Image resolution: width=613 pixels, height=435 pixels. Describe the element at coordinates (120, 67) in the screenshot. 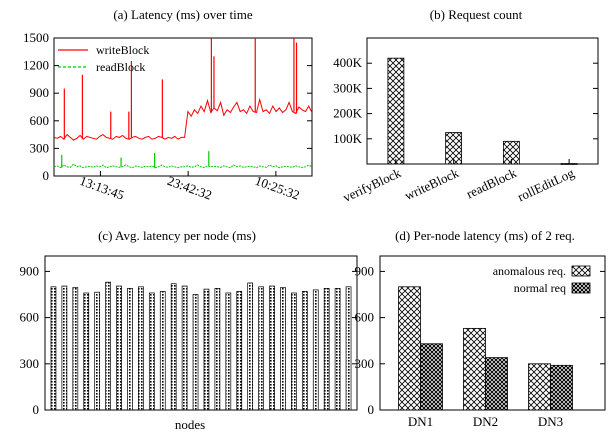

I see `legend-label-readBlock: readBlock` at that location.